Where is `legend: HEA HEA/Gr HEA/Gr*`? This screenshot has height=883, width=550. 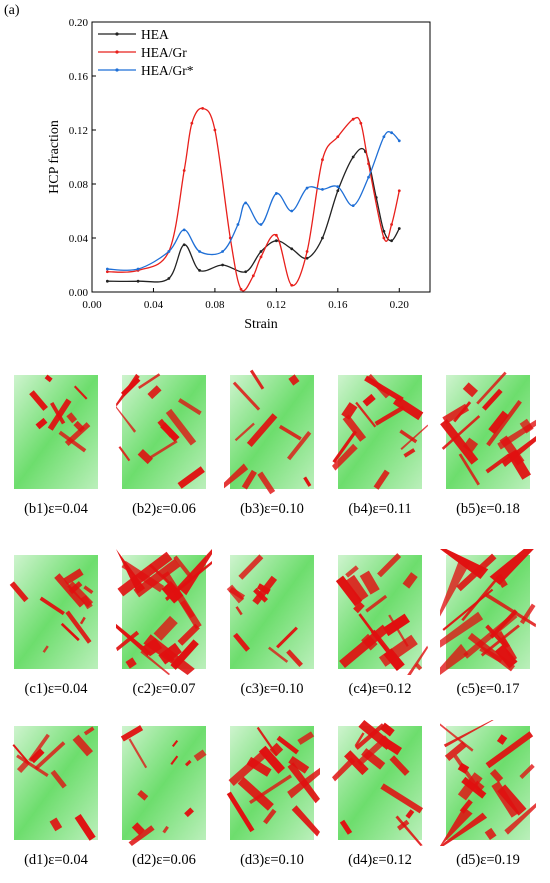 legend: HEA HEA/Gr HEA/Gr* is located at coordinates (146, 52).